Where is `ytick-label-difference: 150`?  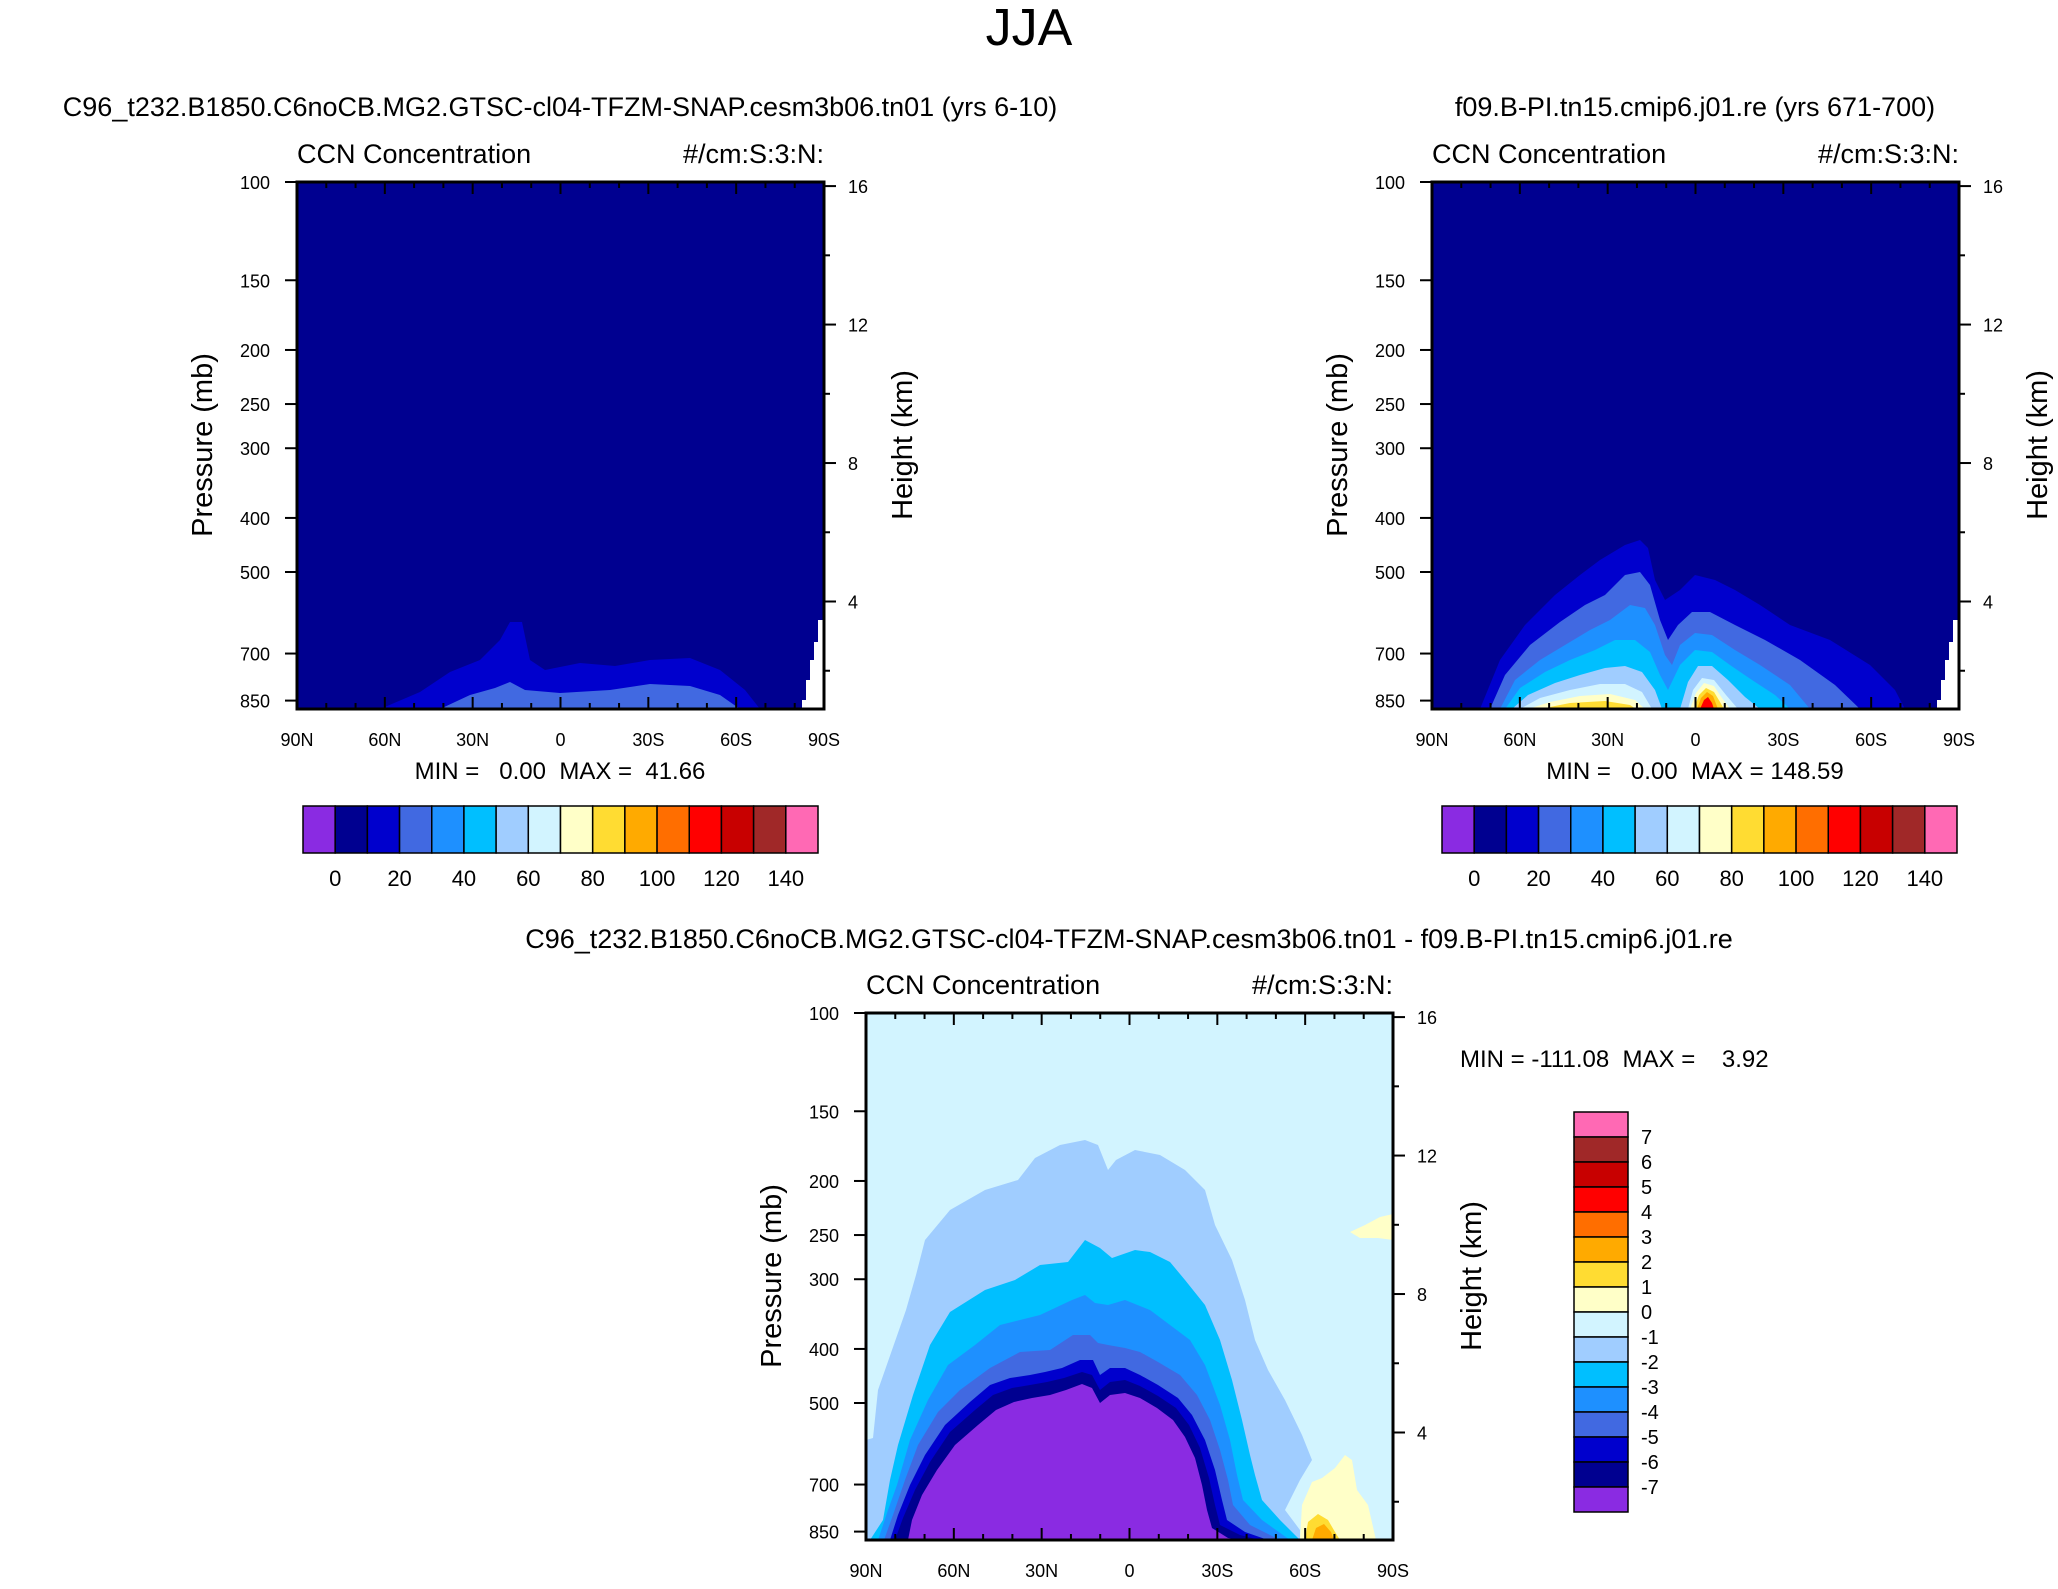
ytick-label-difference: 150 is located at coordinates (824, 1112).